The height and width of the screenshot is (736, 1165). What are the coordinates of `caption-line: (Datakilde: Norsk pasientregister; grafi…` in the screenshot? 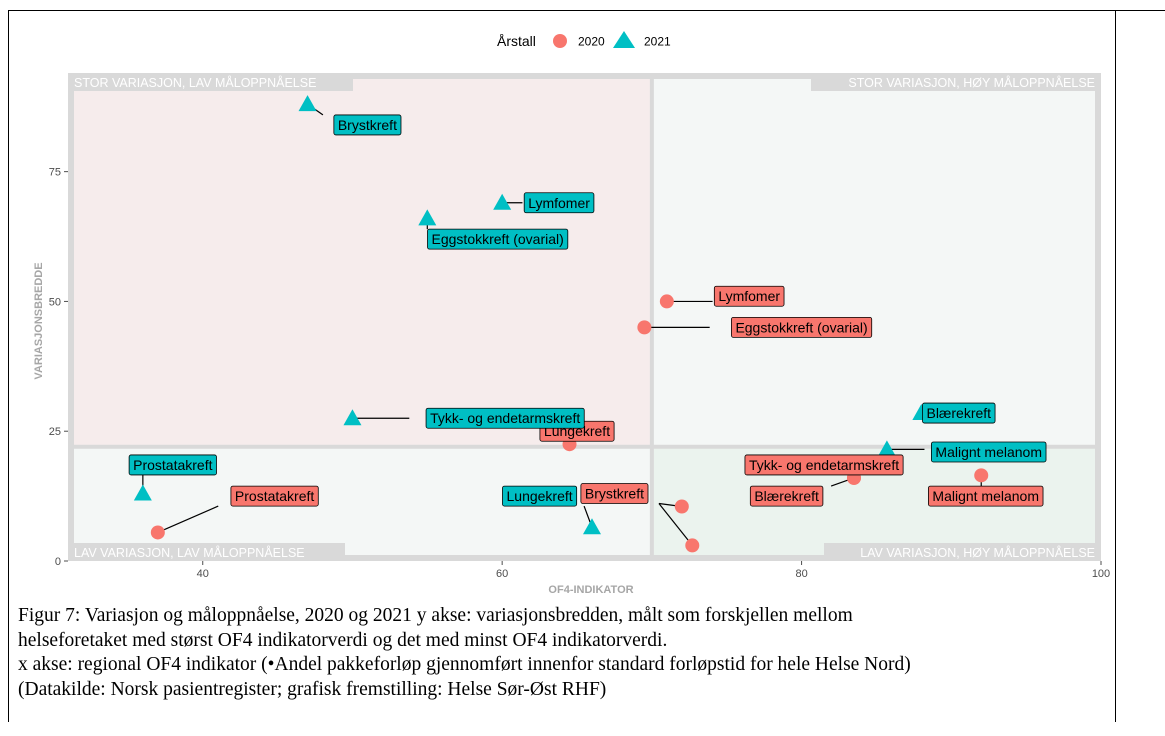 It's located at (312, 689).